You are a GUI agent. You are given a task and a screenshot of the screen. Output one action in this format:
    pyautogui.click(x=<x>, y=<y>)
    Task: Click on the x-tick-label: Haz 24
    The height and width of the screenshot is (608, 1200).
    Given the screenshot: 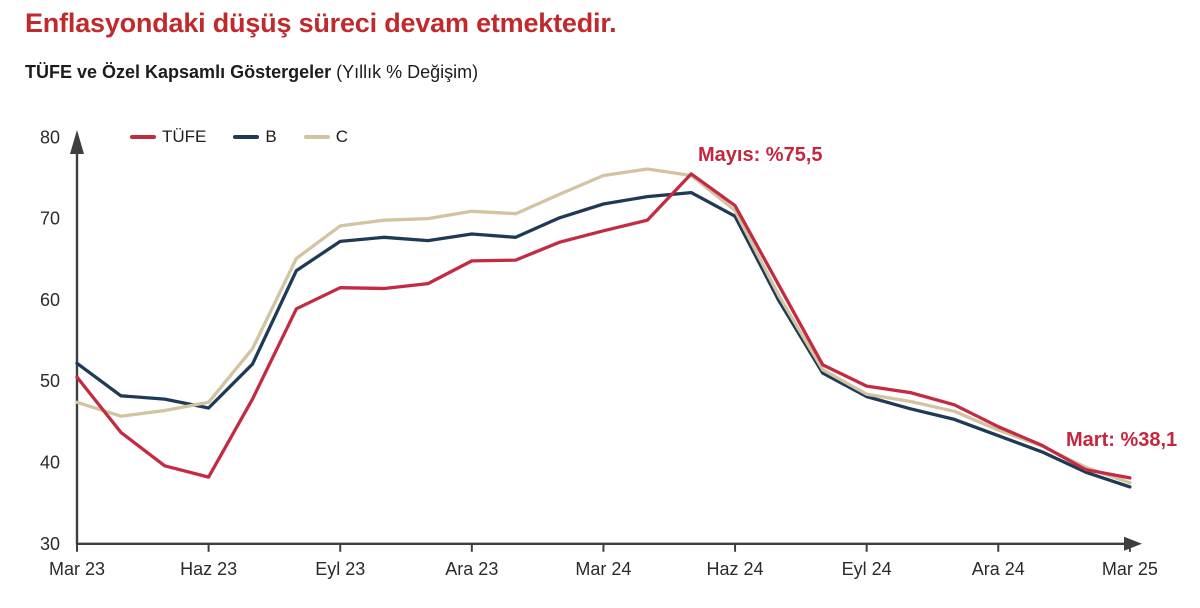 What is the action you would take?
    pyautogui.click(x=735, y=569)
    